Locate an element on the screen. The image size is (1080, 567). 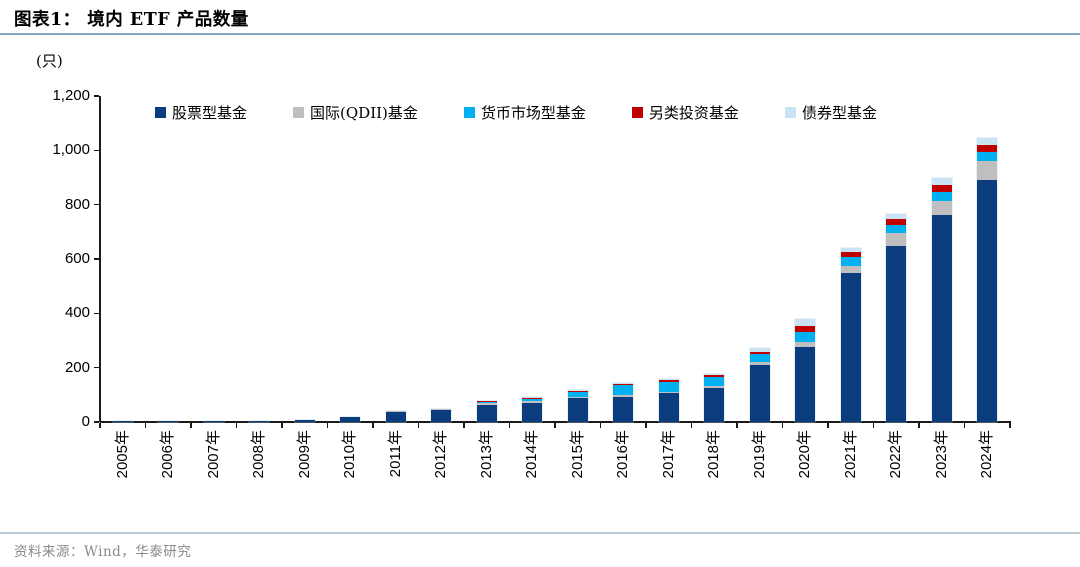
bar-stack-2008 is located at coordinates (259, 421).